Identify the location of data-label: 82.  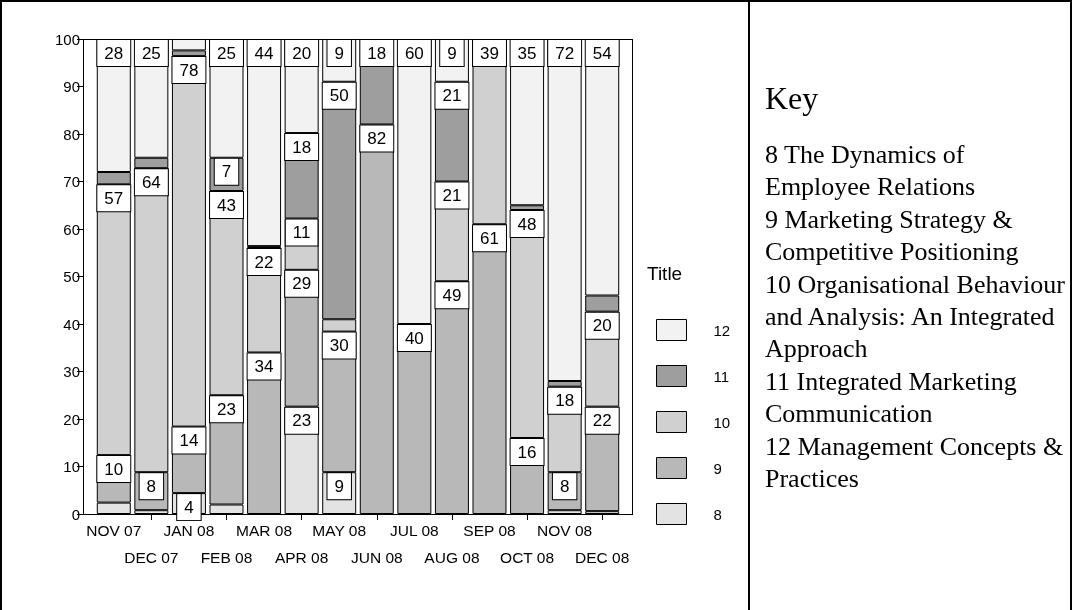
(377, 138).